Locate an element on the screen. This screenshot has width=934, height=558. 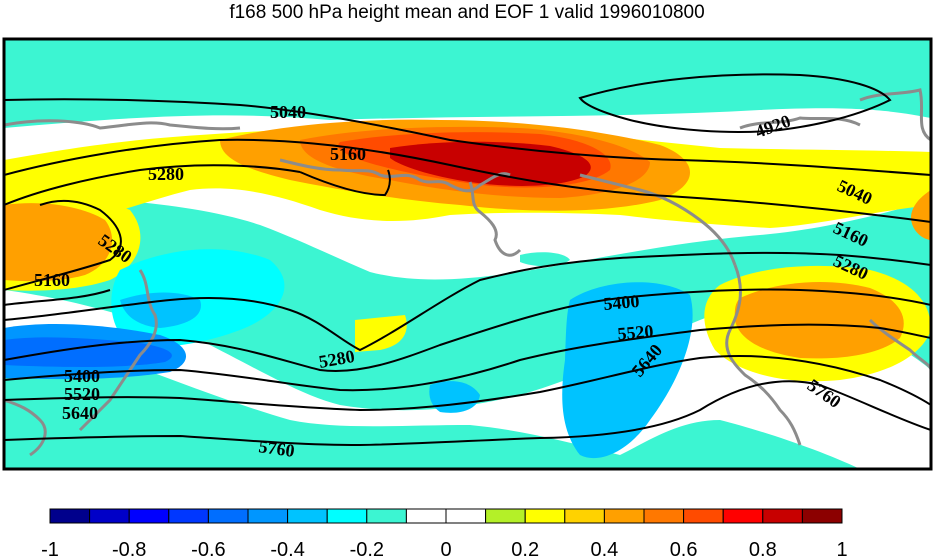
coastline-north-america-west is located at coordinates (763, 355).